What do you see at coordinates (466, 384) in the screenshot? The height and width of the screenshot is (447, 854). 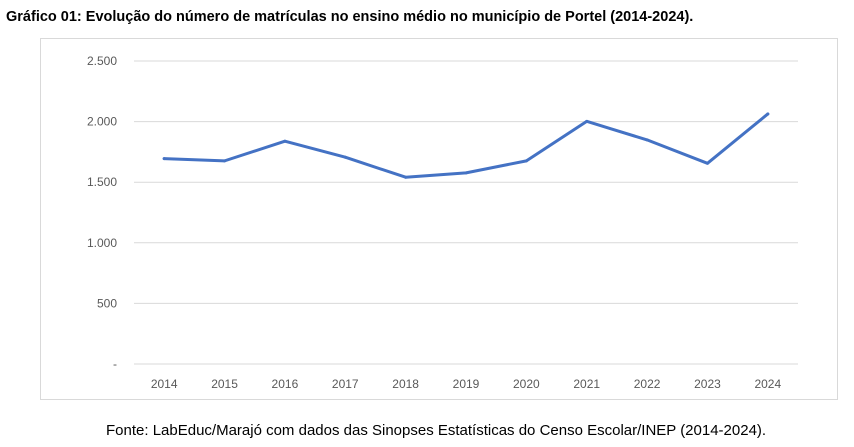 I see `x-tick-label: 2019` at bounding box center [466, 384].